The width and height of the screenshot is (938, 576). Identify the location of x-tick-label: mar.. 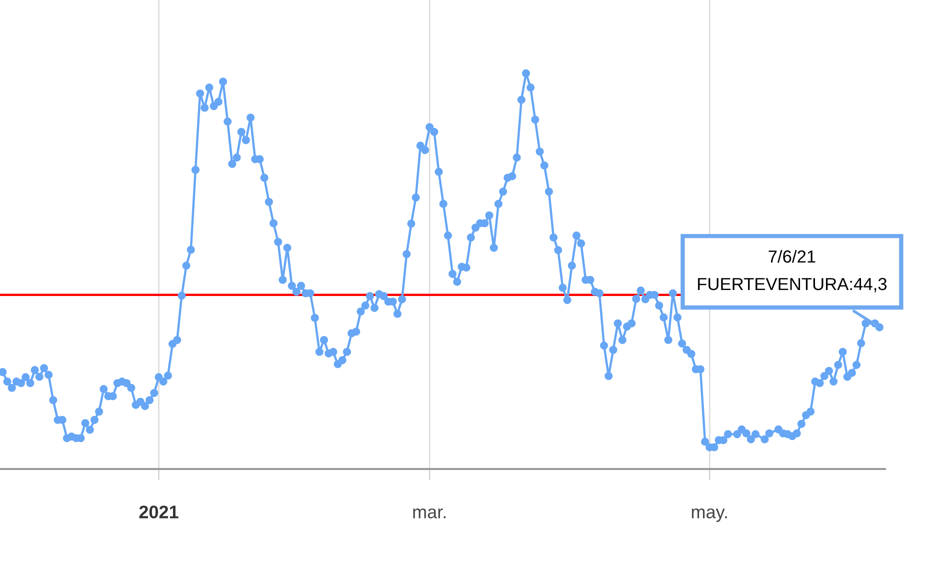
(429, 513).